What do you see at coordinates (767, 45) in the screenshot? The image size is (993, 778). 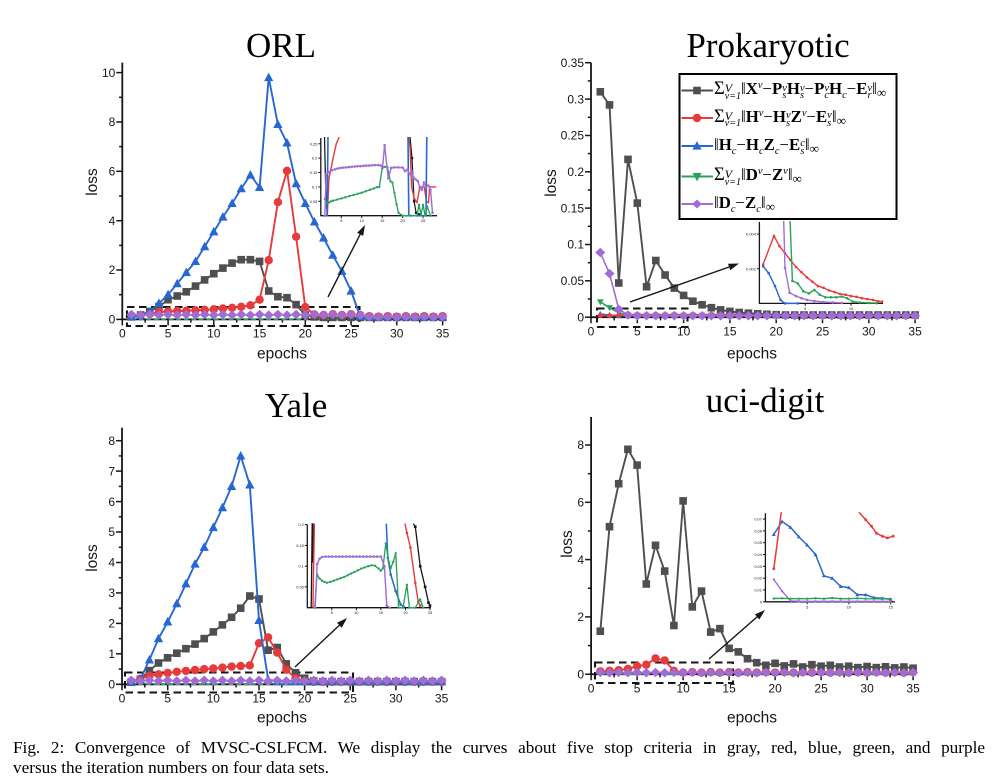 I see `svg-text: Prokaryotic` at bounding box center [767, 45].